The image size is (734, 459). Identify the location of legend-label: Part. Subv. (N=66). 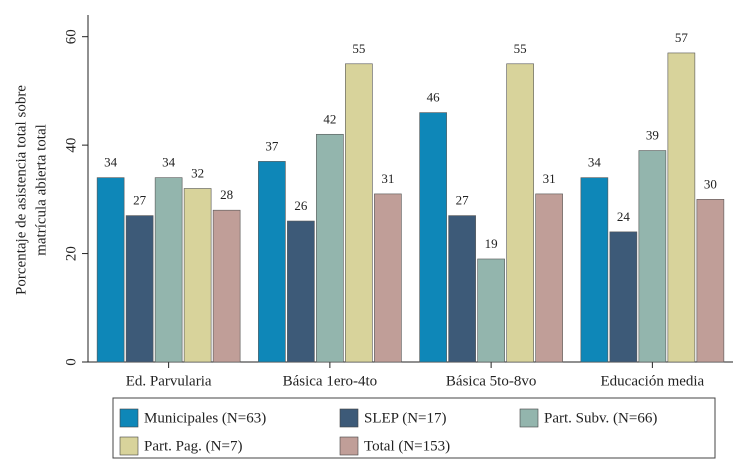
(600, 418).